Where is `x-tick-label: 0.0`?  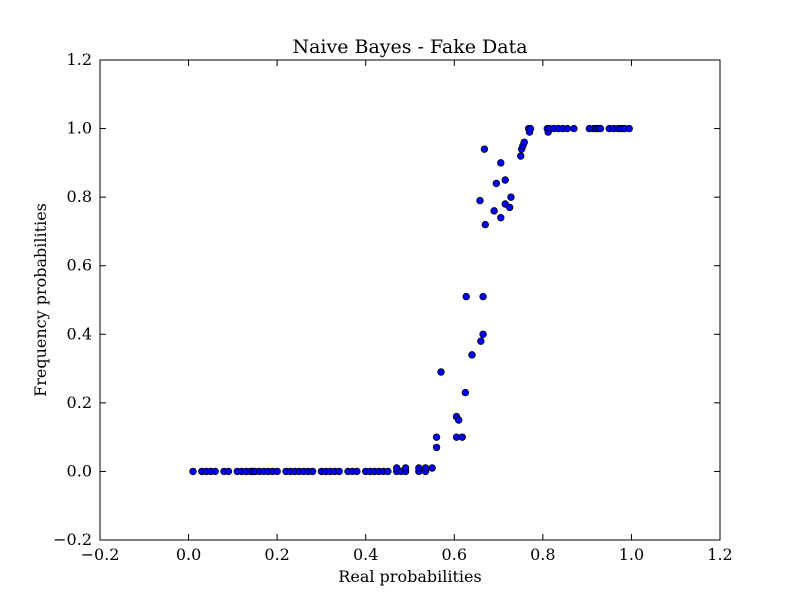 x-tick-label: 0.0 is located at coordinates (188, 554).